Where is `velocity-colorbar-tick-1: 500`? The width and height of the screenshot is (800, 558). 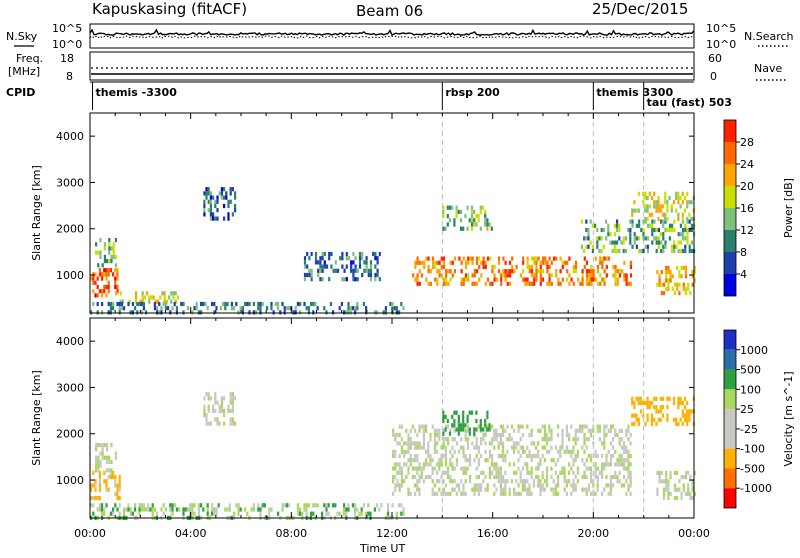
velocity-colorbar-tick-1: 500 is located at coordinates (750, 370).